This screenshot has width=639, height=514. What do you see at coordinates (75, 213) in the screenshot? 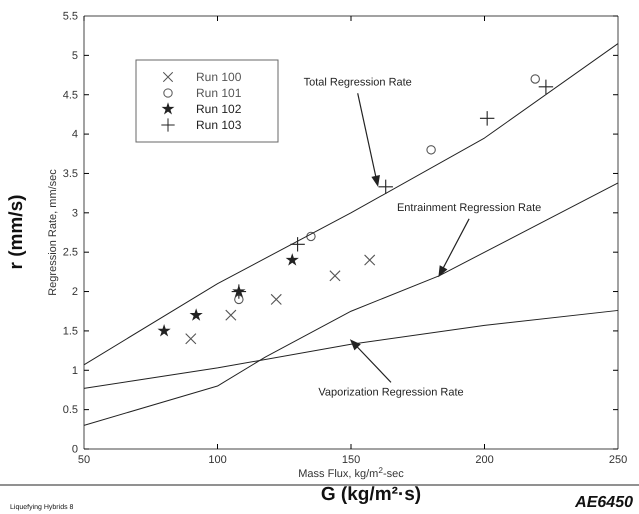
I see `y-tick-label: 3` at bounding box center [75, 213].